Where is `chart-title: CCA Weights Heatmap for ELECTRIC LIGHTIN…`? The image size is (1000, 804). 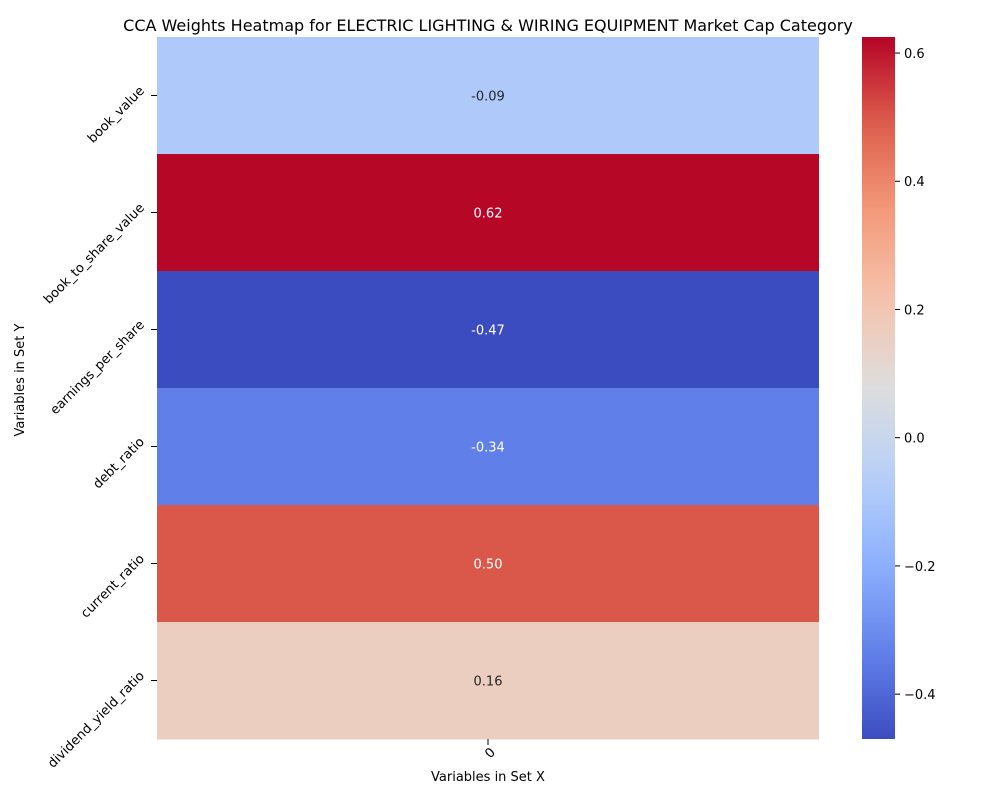 chart-title: CCA Weights Heatmap for ELECTRIC LIGHTIN… is located at coordinates (488, 25).